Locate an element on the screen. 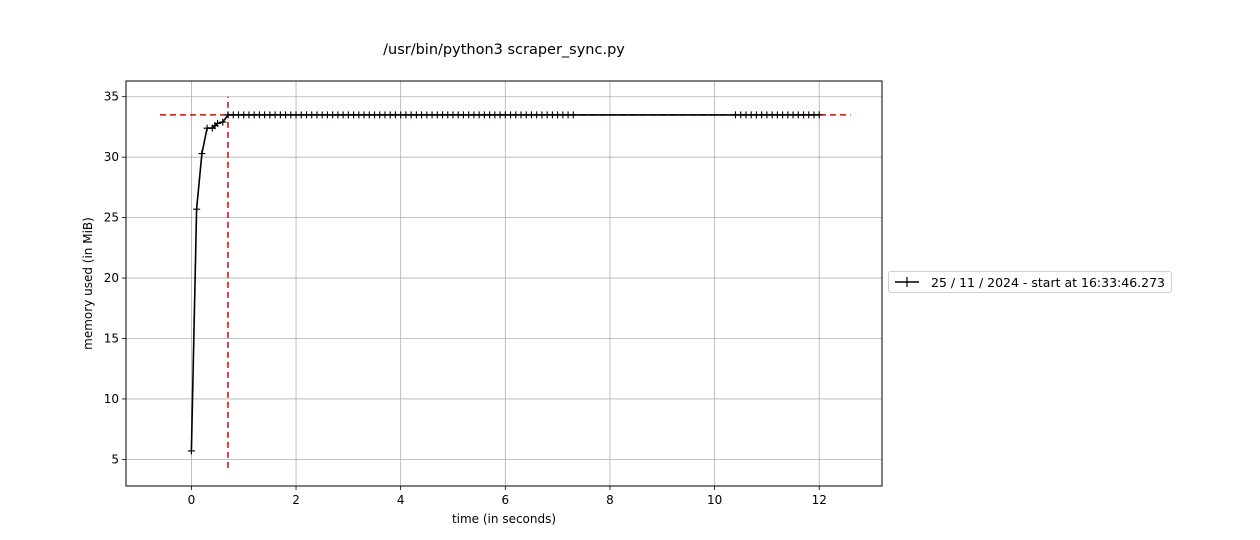 The height and width of the screenshot is (540, 1260). y-tick-label: 30 is located at coordinates (111, 157).